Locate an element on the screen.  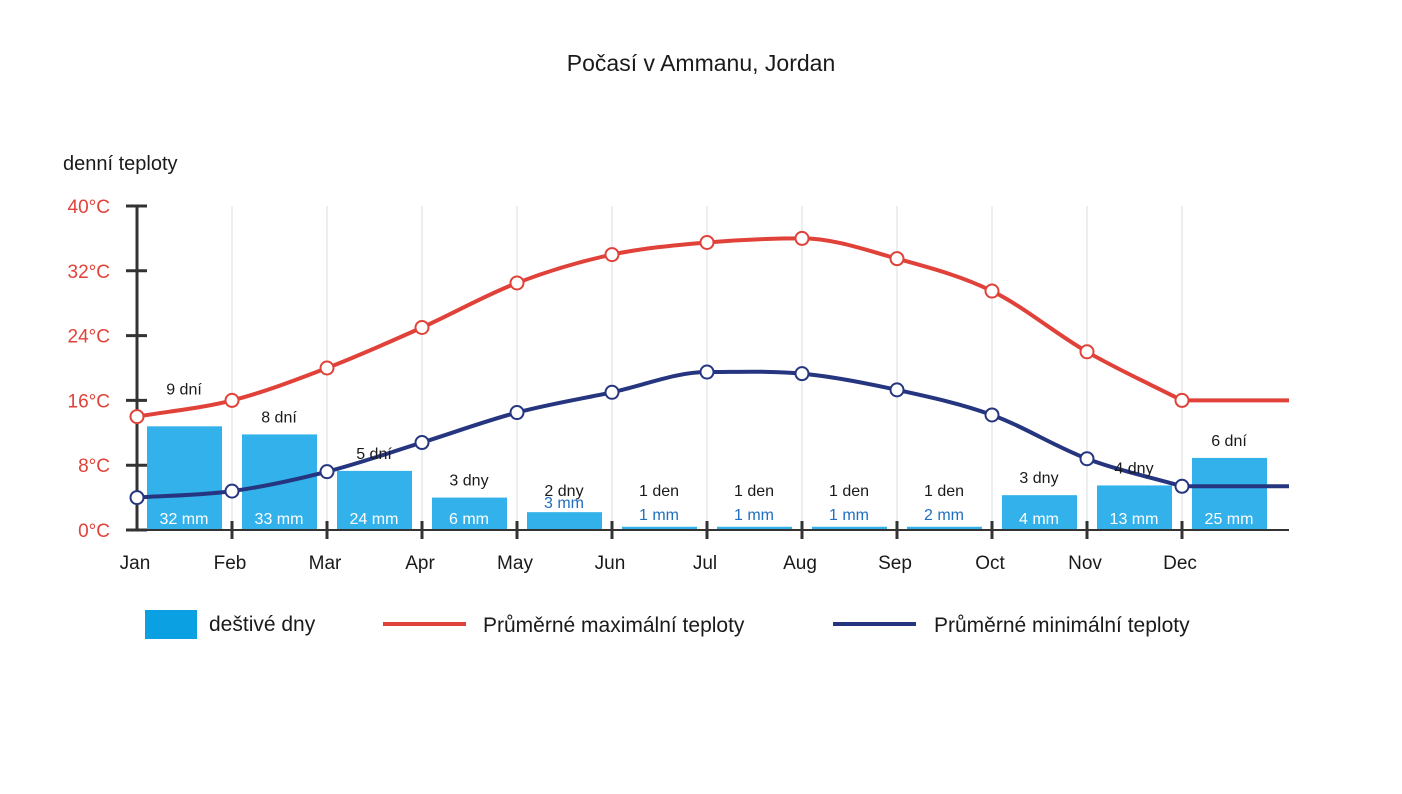
temp-point-min-nov is located at coordinates (1087, 459).